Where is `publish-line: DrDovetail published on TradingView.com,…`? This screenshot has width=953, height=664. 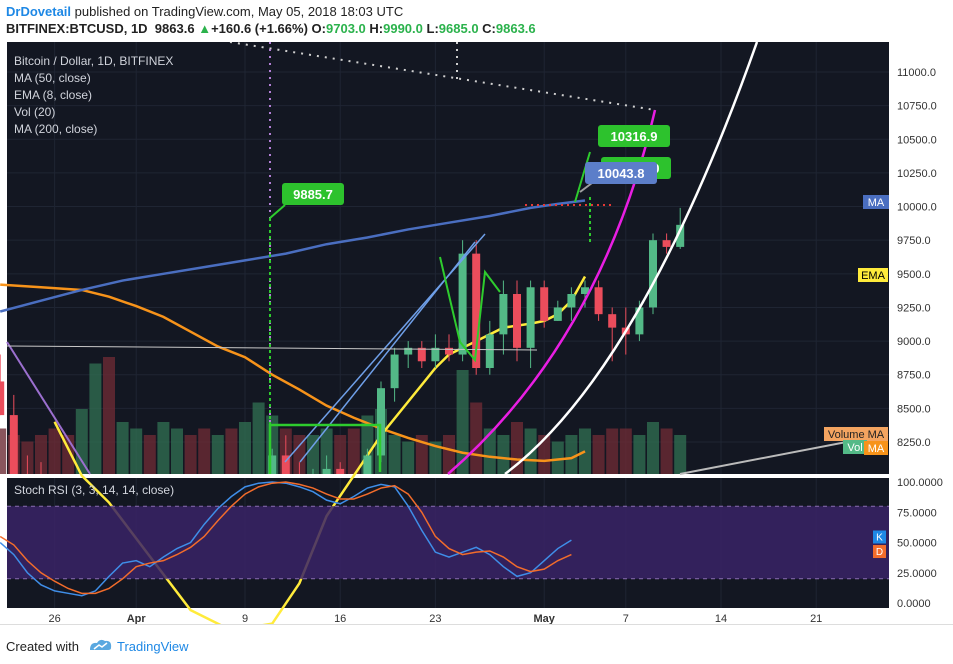 publish-line: DrDovetail published on TradingView.com,… is located at coordinates (204, 11).